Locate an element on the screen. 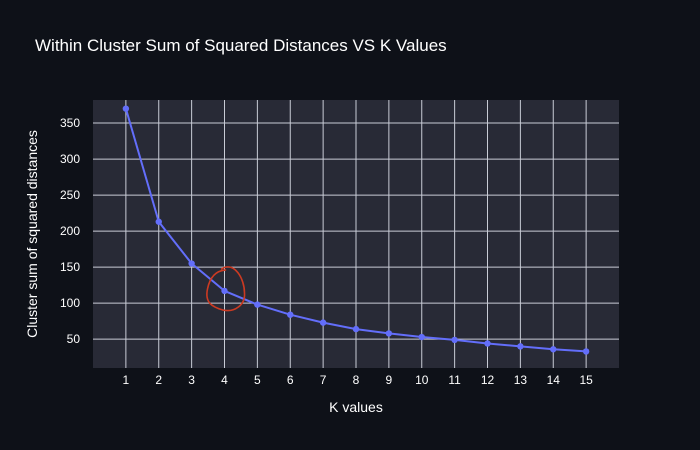  y-tick-label: 350 is located at coordinates (70, 123).